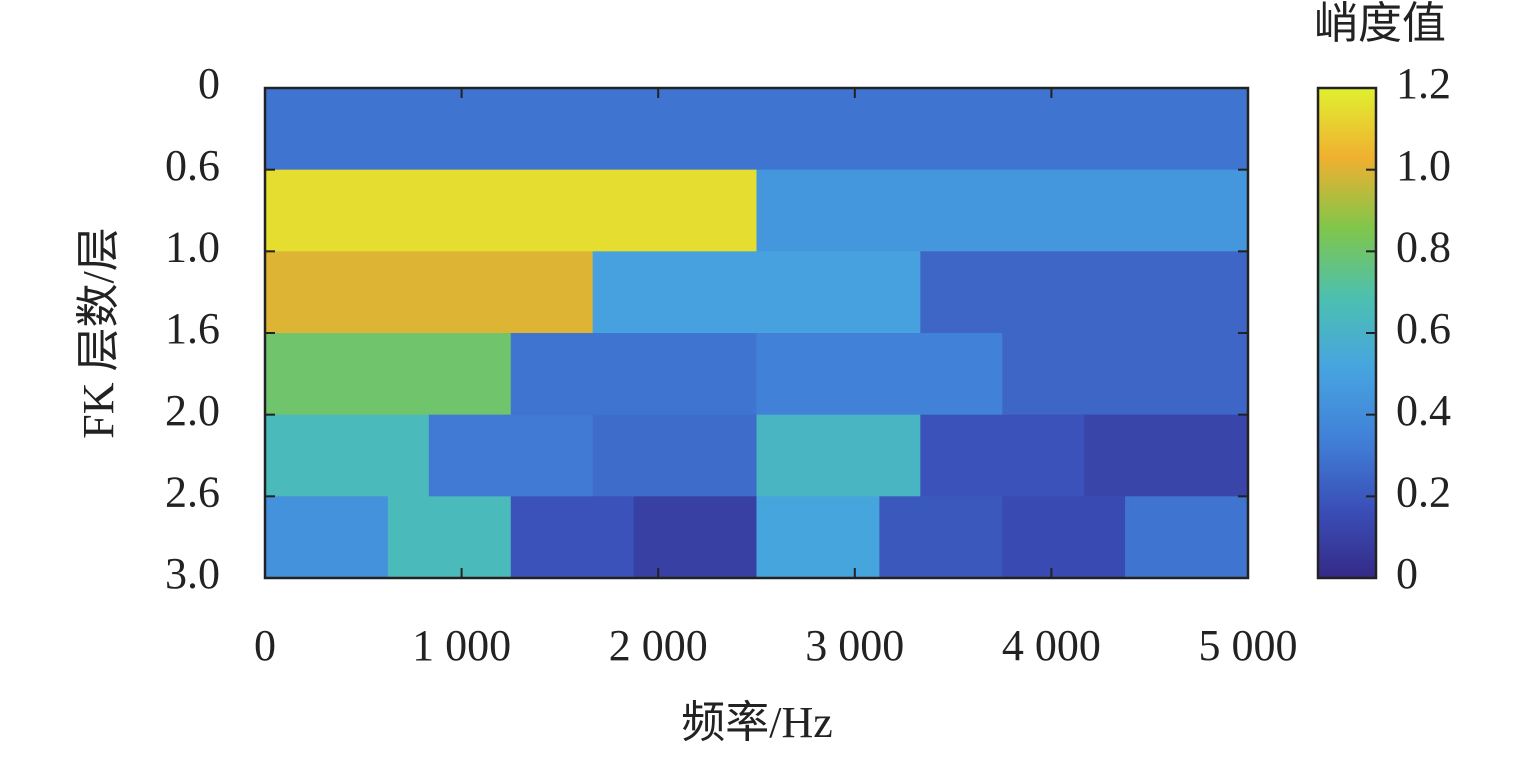 This screenshot has width=1535, height=761. Describe the element at coordinates (1407, 573) in the screenshot. I see `colorbar-tick-label: 0` at that location.